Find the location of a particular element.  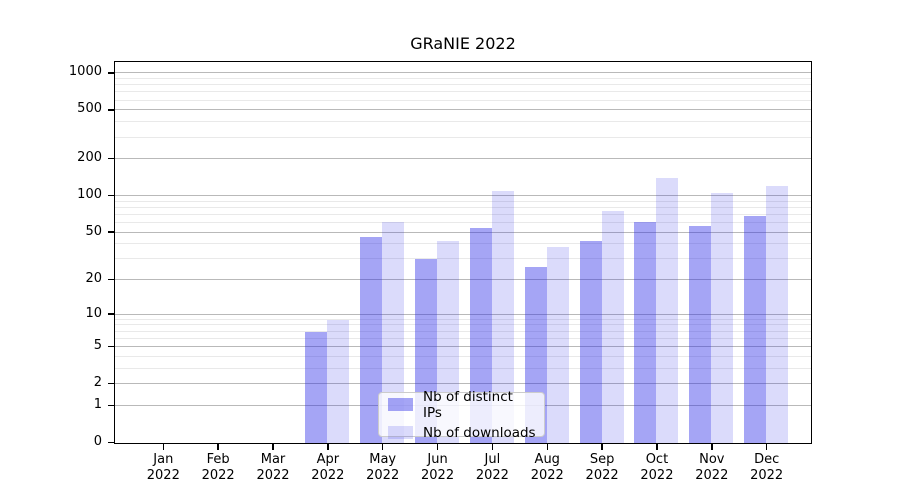

x-tick-label: Sep 2022 is located at coordinates (602, 467).